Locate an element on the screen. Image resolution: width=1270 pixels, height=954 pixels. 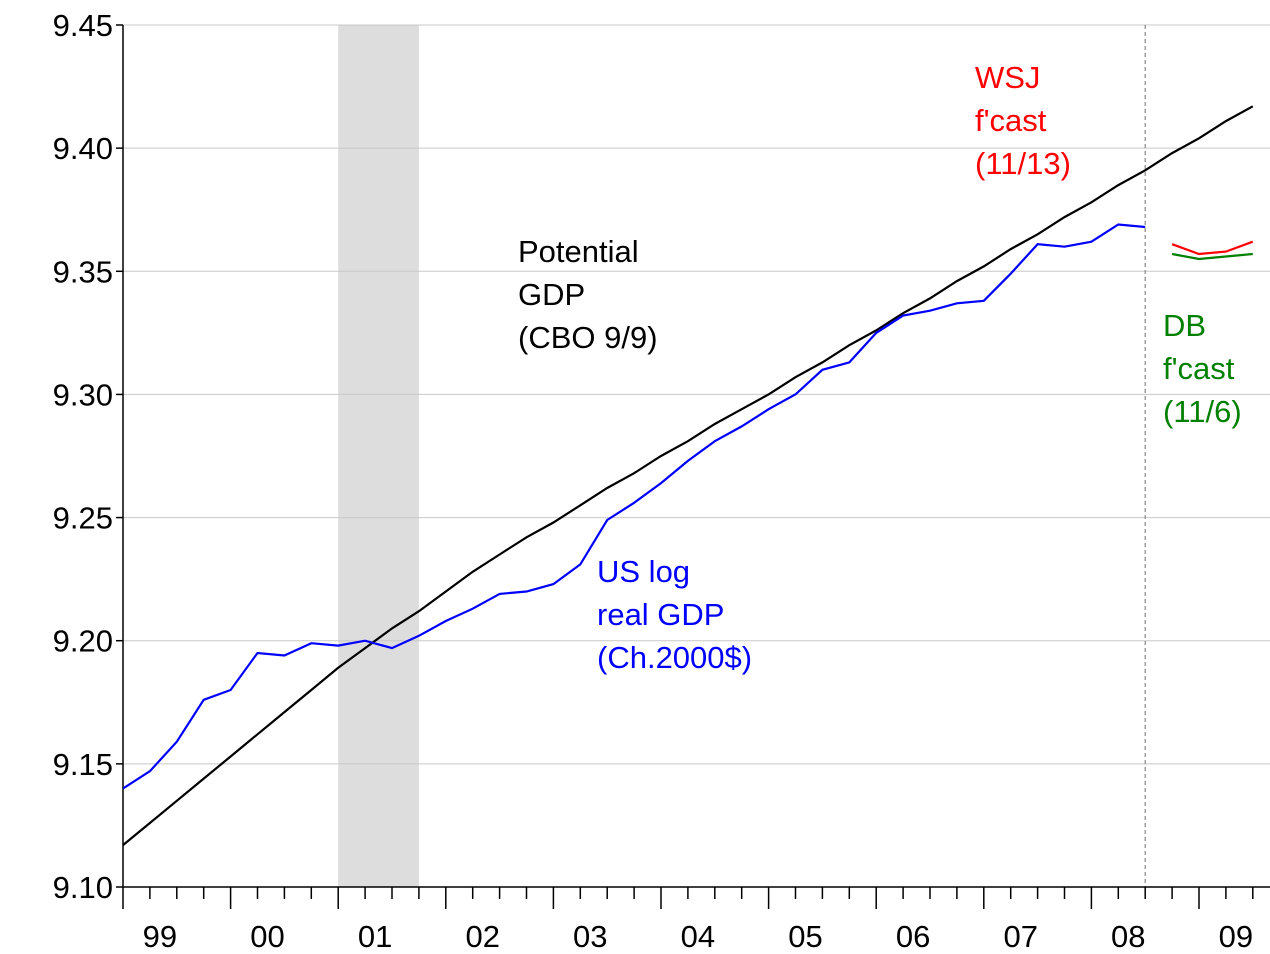
annotation: (Ch.2000$) is located at coordinates (674, 657).